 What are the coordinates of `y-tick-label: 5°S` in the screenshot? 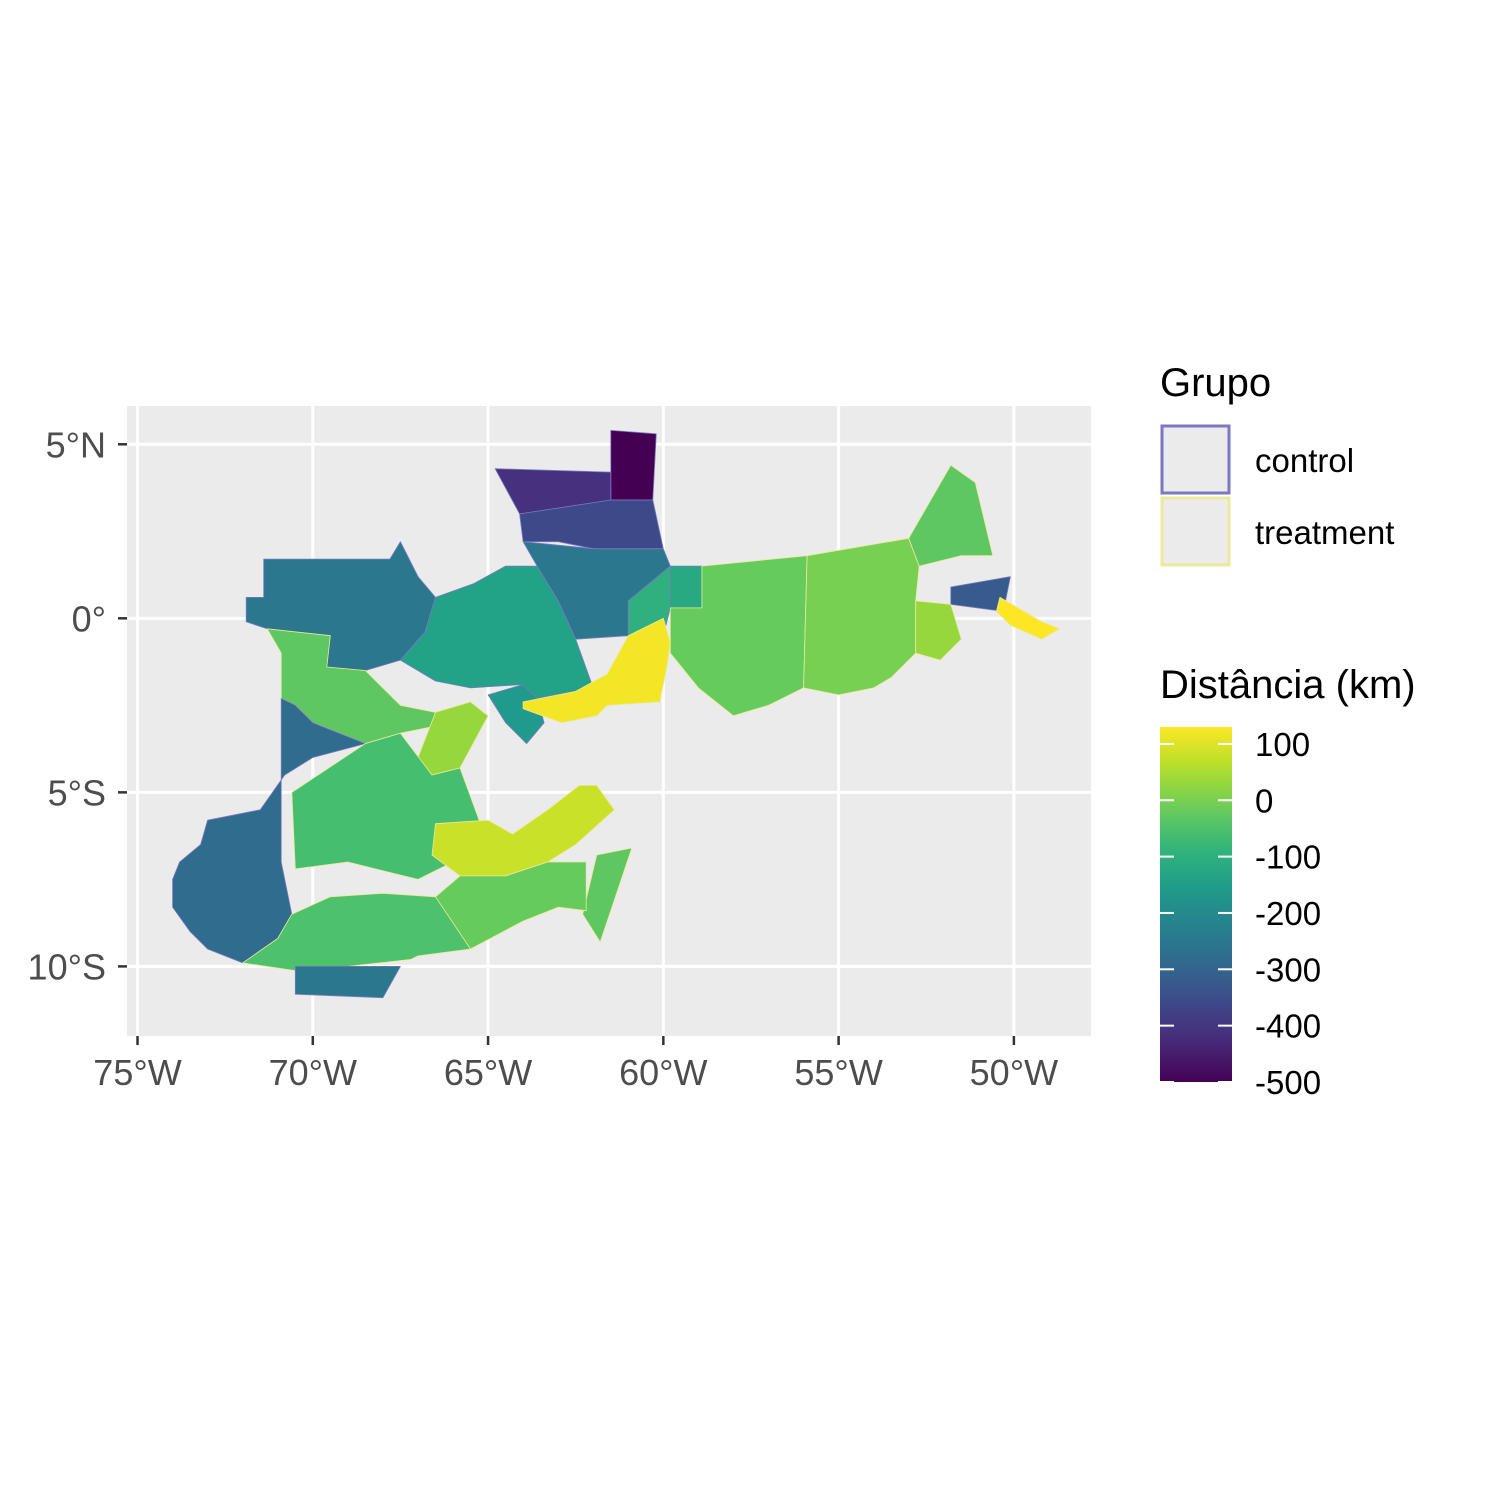 It's located at (77, 792).